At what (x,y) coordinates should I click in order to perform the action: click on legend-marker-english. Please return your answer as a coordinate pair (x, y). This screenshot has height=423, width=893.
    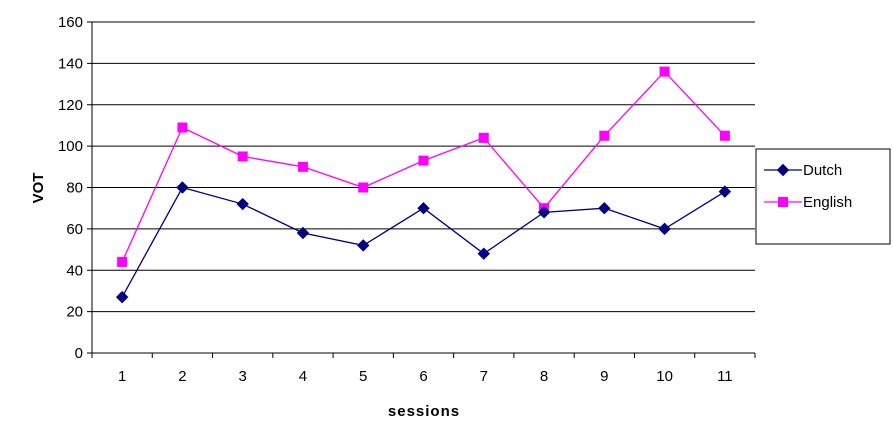
    Looking at the image, I should click on (783, 202).